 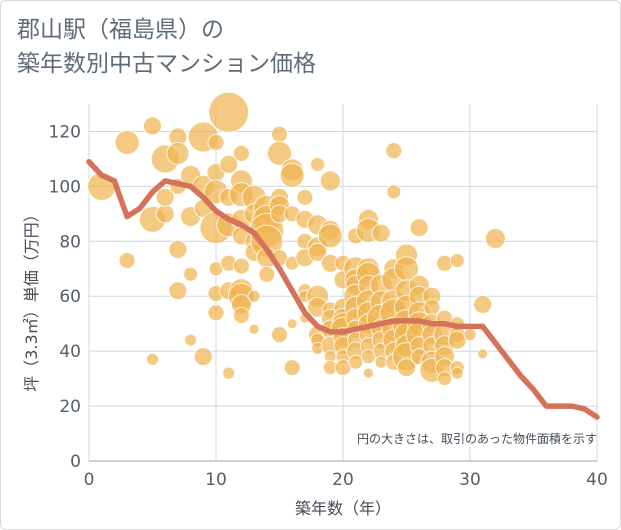 What do you see at coordinates (70, 407) in the screenshot?
I see `y-tick-label: 20` at bounding box center [70, 407].